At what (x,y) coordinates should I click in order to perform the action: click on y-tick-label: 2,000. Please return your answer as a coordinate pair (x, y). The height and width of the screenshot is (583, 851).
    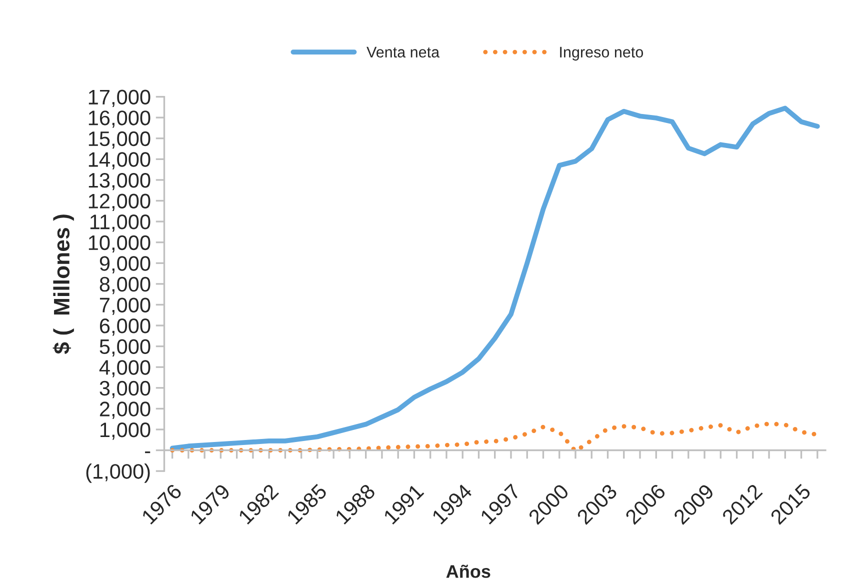
    Looking at the image, I should click on (125, 410).